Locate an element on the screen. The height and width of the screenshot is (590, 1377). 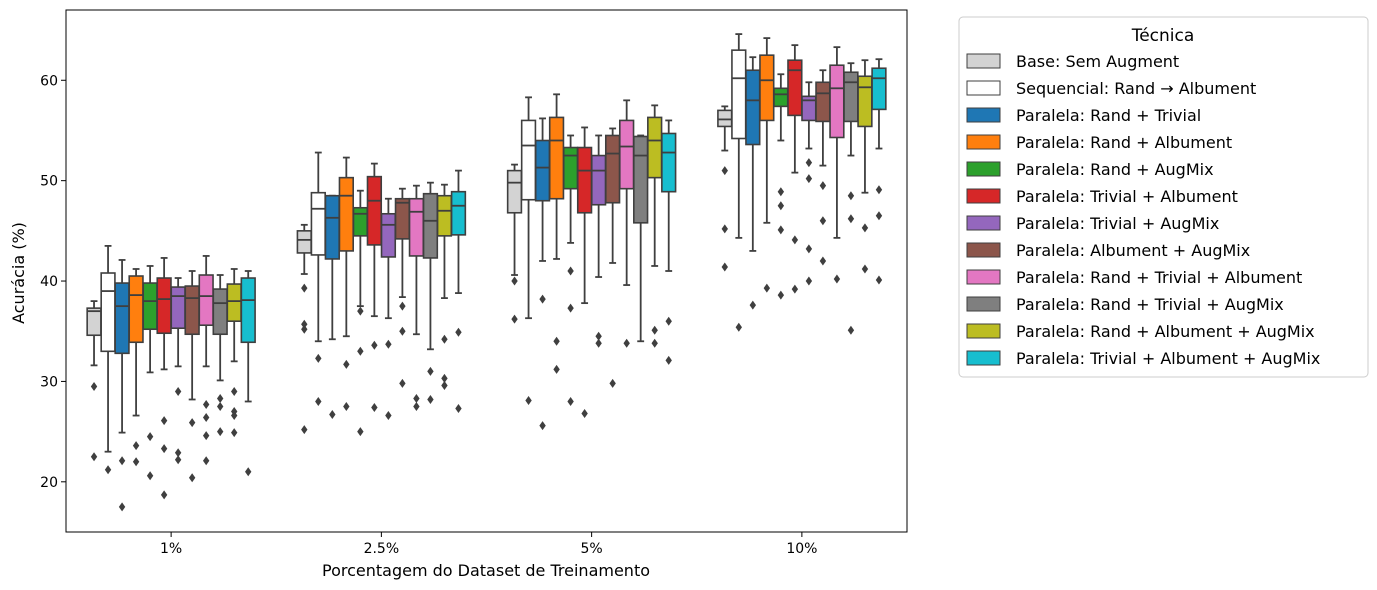
legend-title: Técnica is located at coordinates (1163, 36).